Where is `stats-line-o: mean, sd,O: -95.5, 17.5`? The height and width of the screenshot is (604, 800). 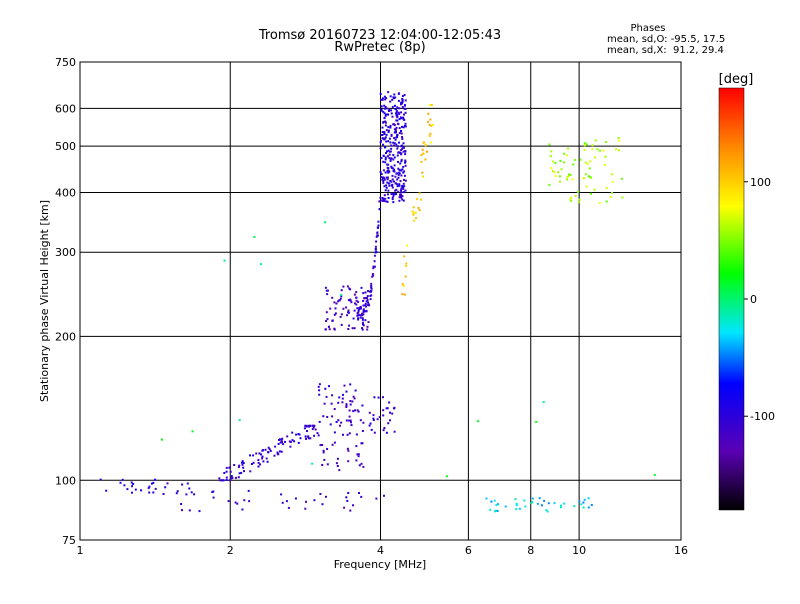 stats-line-o: mean, sd,O: -95.5, 17.5 is located at coordinates (666, 39).